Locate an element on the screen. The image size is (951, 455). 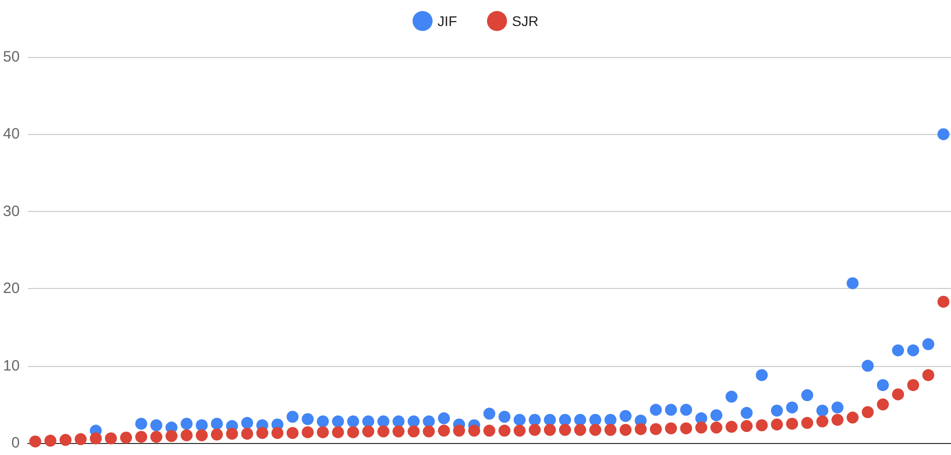
legend-label: JIF is located at coordinates (448, 21).